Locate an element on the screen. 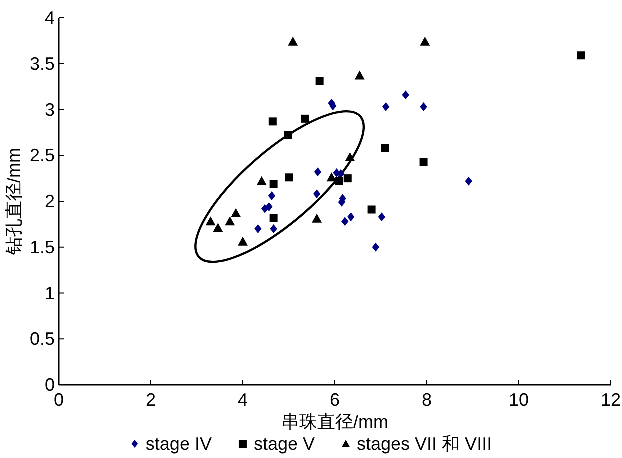 The height and width of the screenshot is (458, 622). y-axis-title: 钻孔直径/mm is located at coordinates (14, 202).